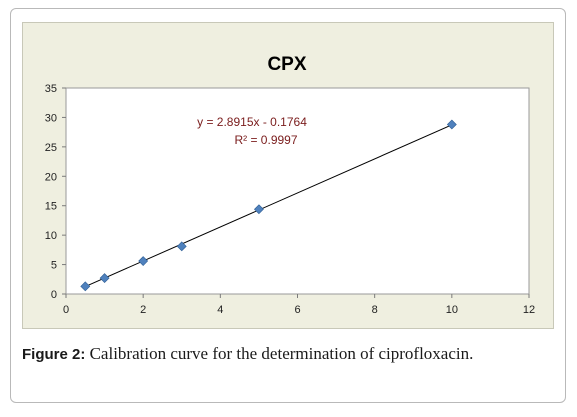  I want to click on chart-title: CPX, so click(286, 64).